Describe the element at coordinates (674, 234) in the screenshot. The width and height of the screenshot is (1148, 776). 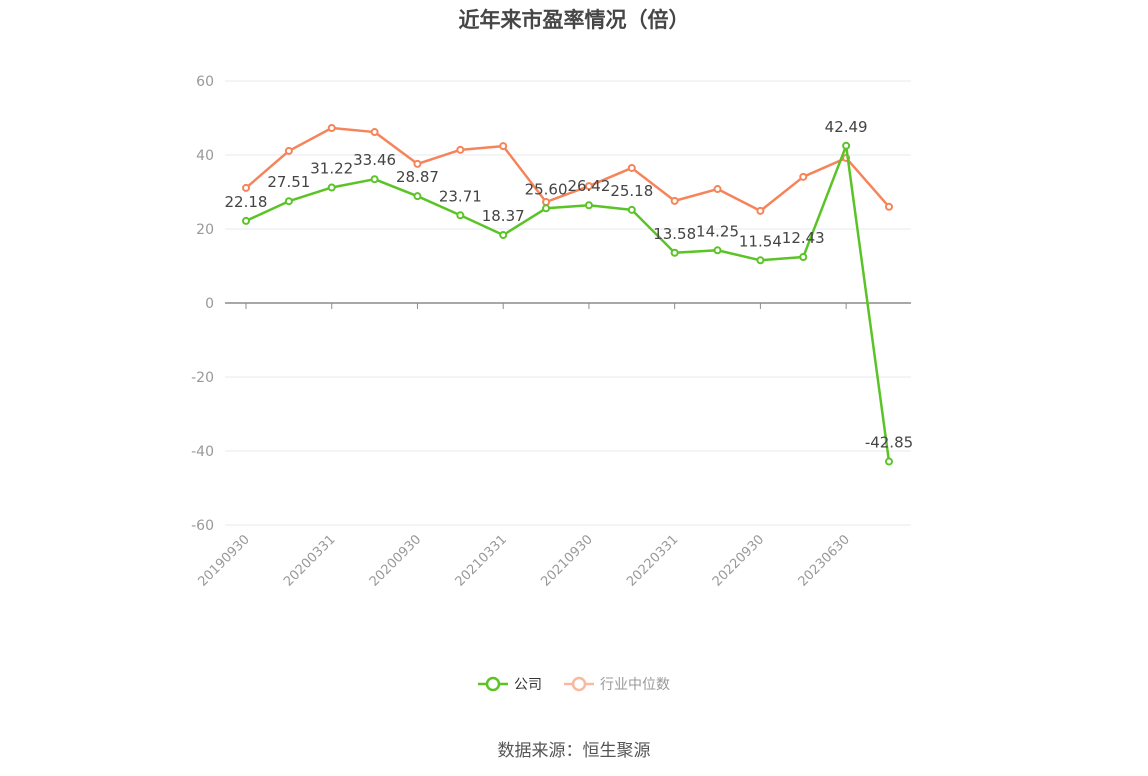
I see `data-label: 13.58` at that location.